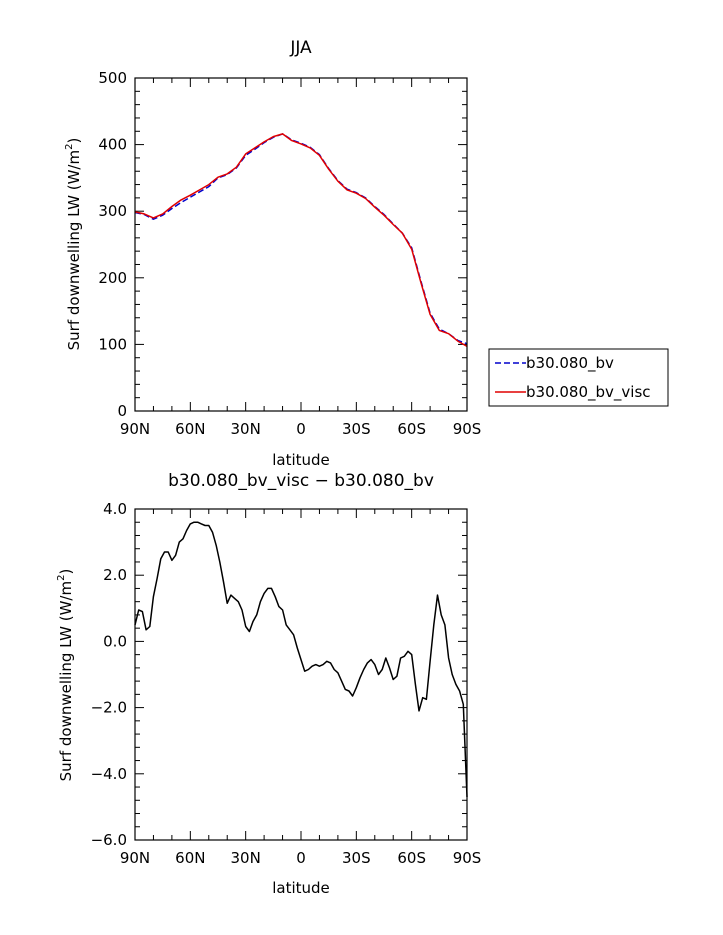  I want to click on legend-box, so click(578, 377).